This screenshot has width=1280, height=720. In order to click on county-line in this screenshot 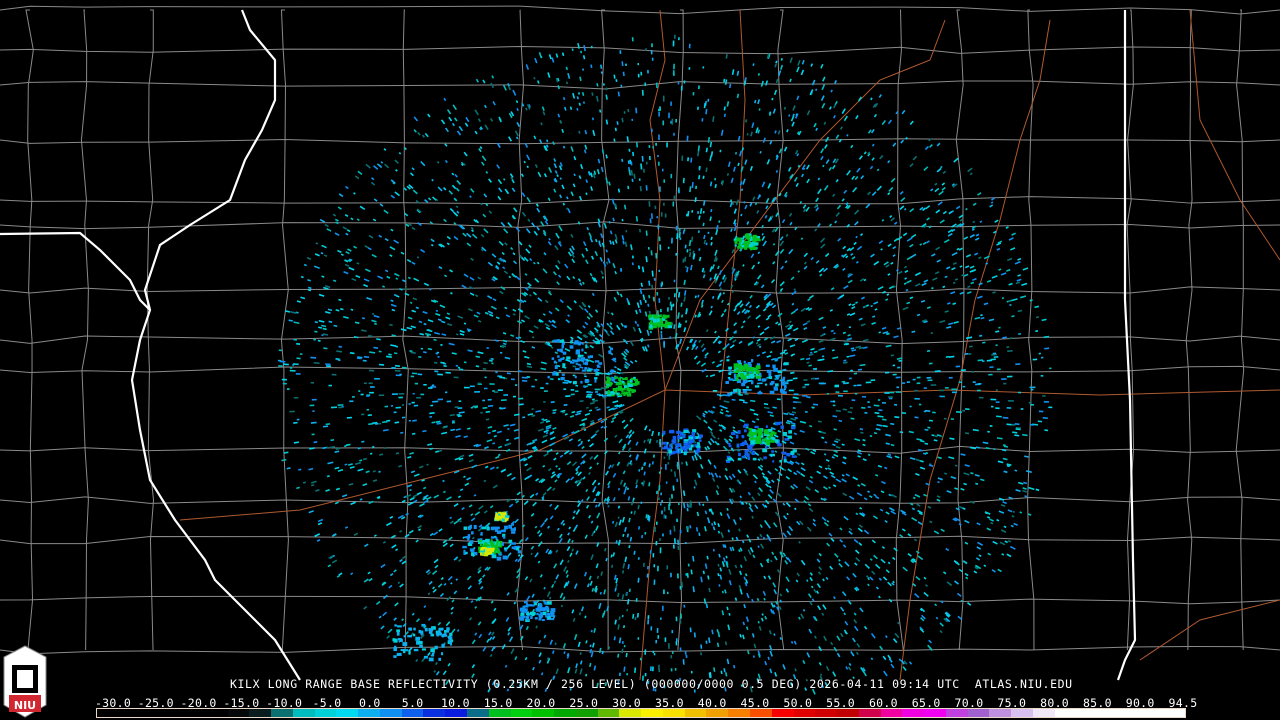, I will do `click(640, 85)`.